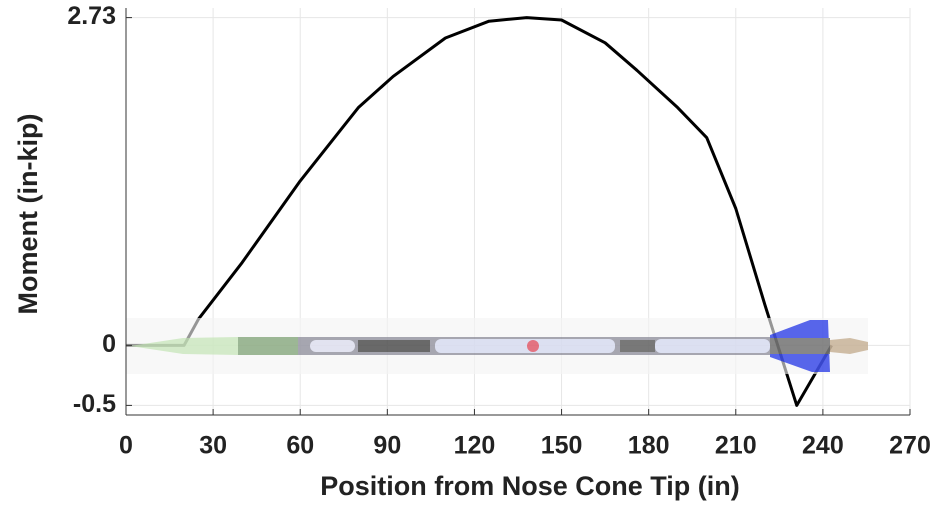 This screenshot has height=511, width=948. I want to click on y-axis-label: Moment (in-kip), so click(28, 214).